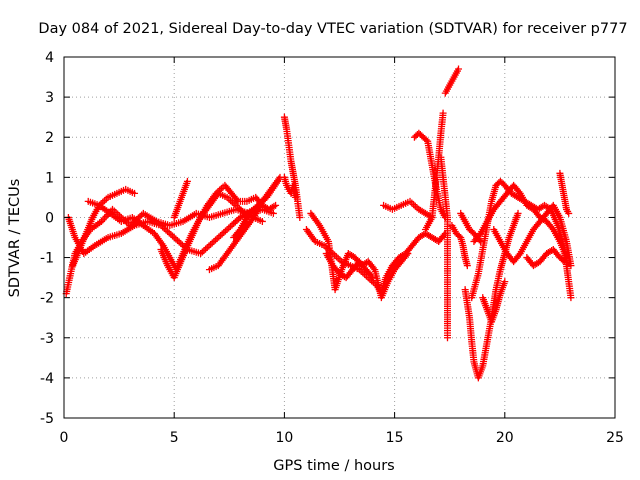  Describe the element at coordinates (49, 138) in the screenshot. I see `y-tick-label: 2` at that location.